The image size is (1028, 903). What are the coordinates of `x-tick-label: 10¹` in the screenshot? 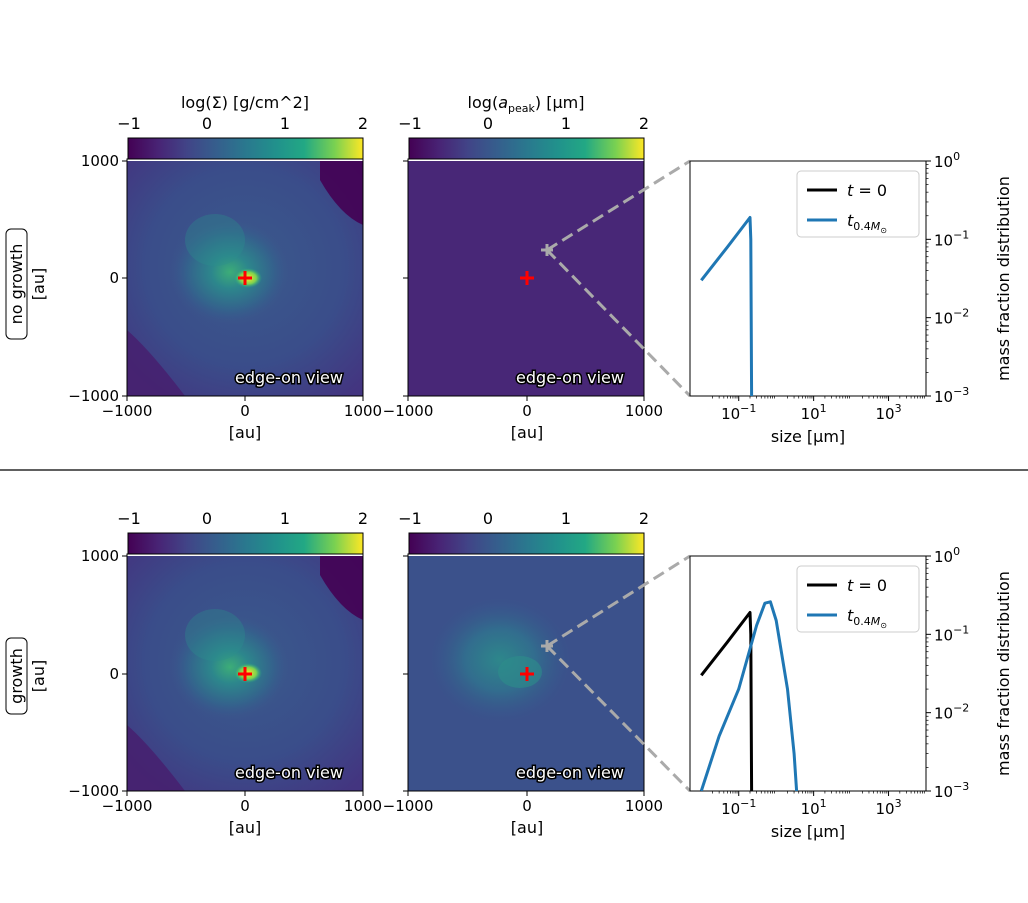 It's located at (814, 807).